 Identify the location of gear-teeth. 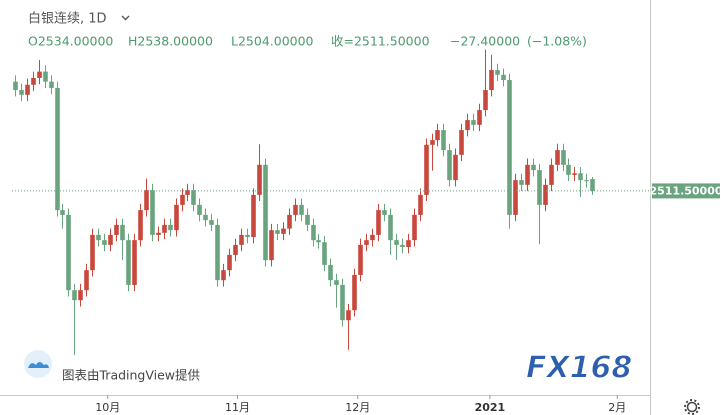
(692, 407).